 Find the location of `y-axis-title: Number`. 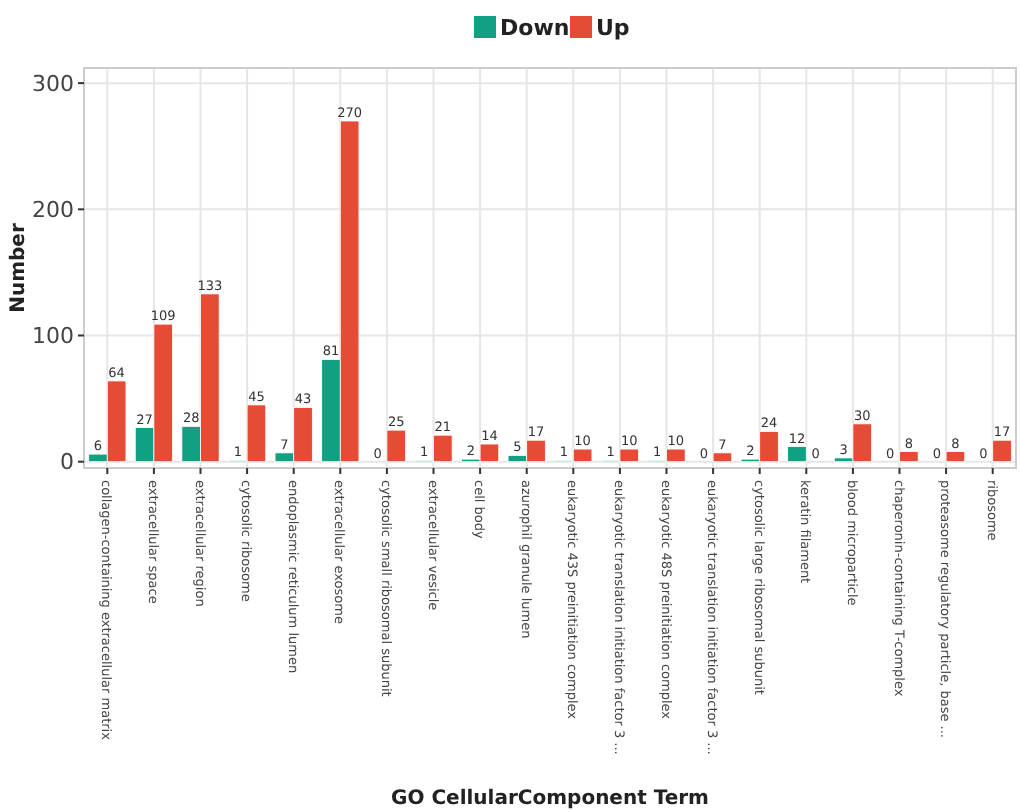

y-axis-title: Number is located at coordinates (19, 268).